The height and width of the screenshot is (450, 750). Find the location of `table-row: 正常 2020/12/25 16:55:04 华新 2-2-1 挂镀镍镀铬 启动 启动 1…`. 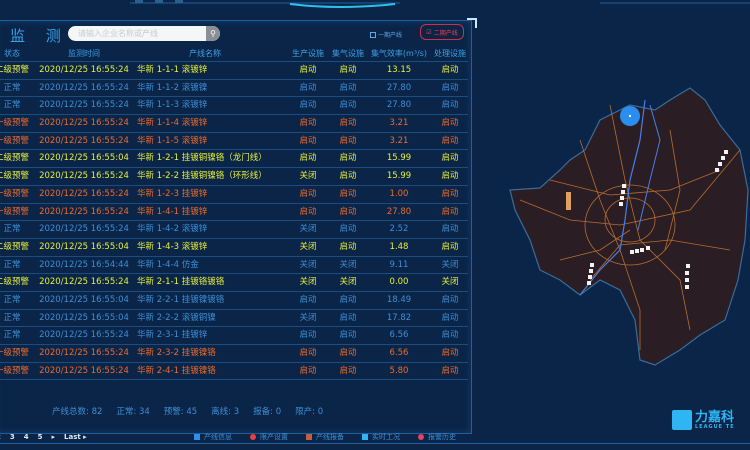

table-row: 正常 2020/12/25 16:55:04 华新 2-2-1 挂镀镍镀铬 启动 启动 1… is located at coordinates (234, 301).